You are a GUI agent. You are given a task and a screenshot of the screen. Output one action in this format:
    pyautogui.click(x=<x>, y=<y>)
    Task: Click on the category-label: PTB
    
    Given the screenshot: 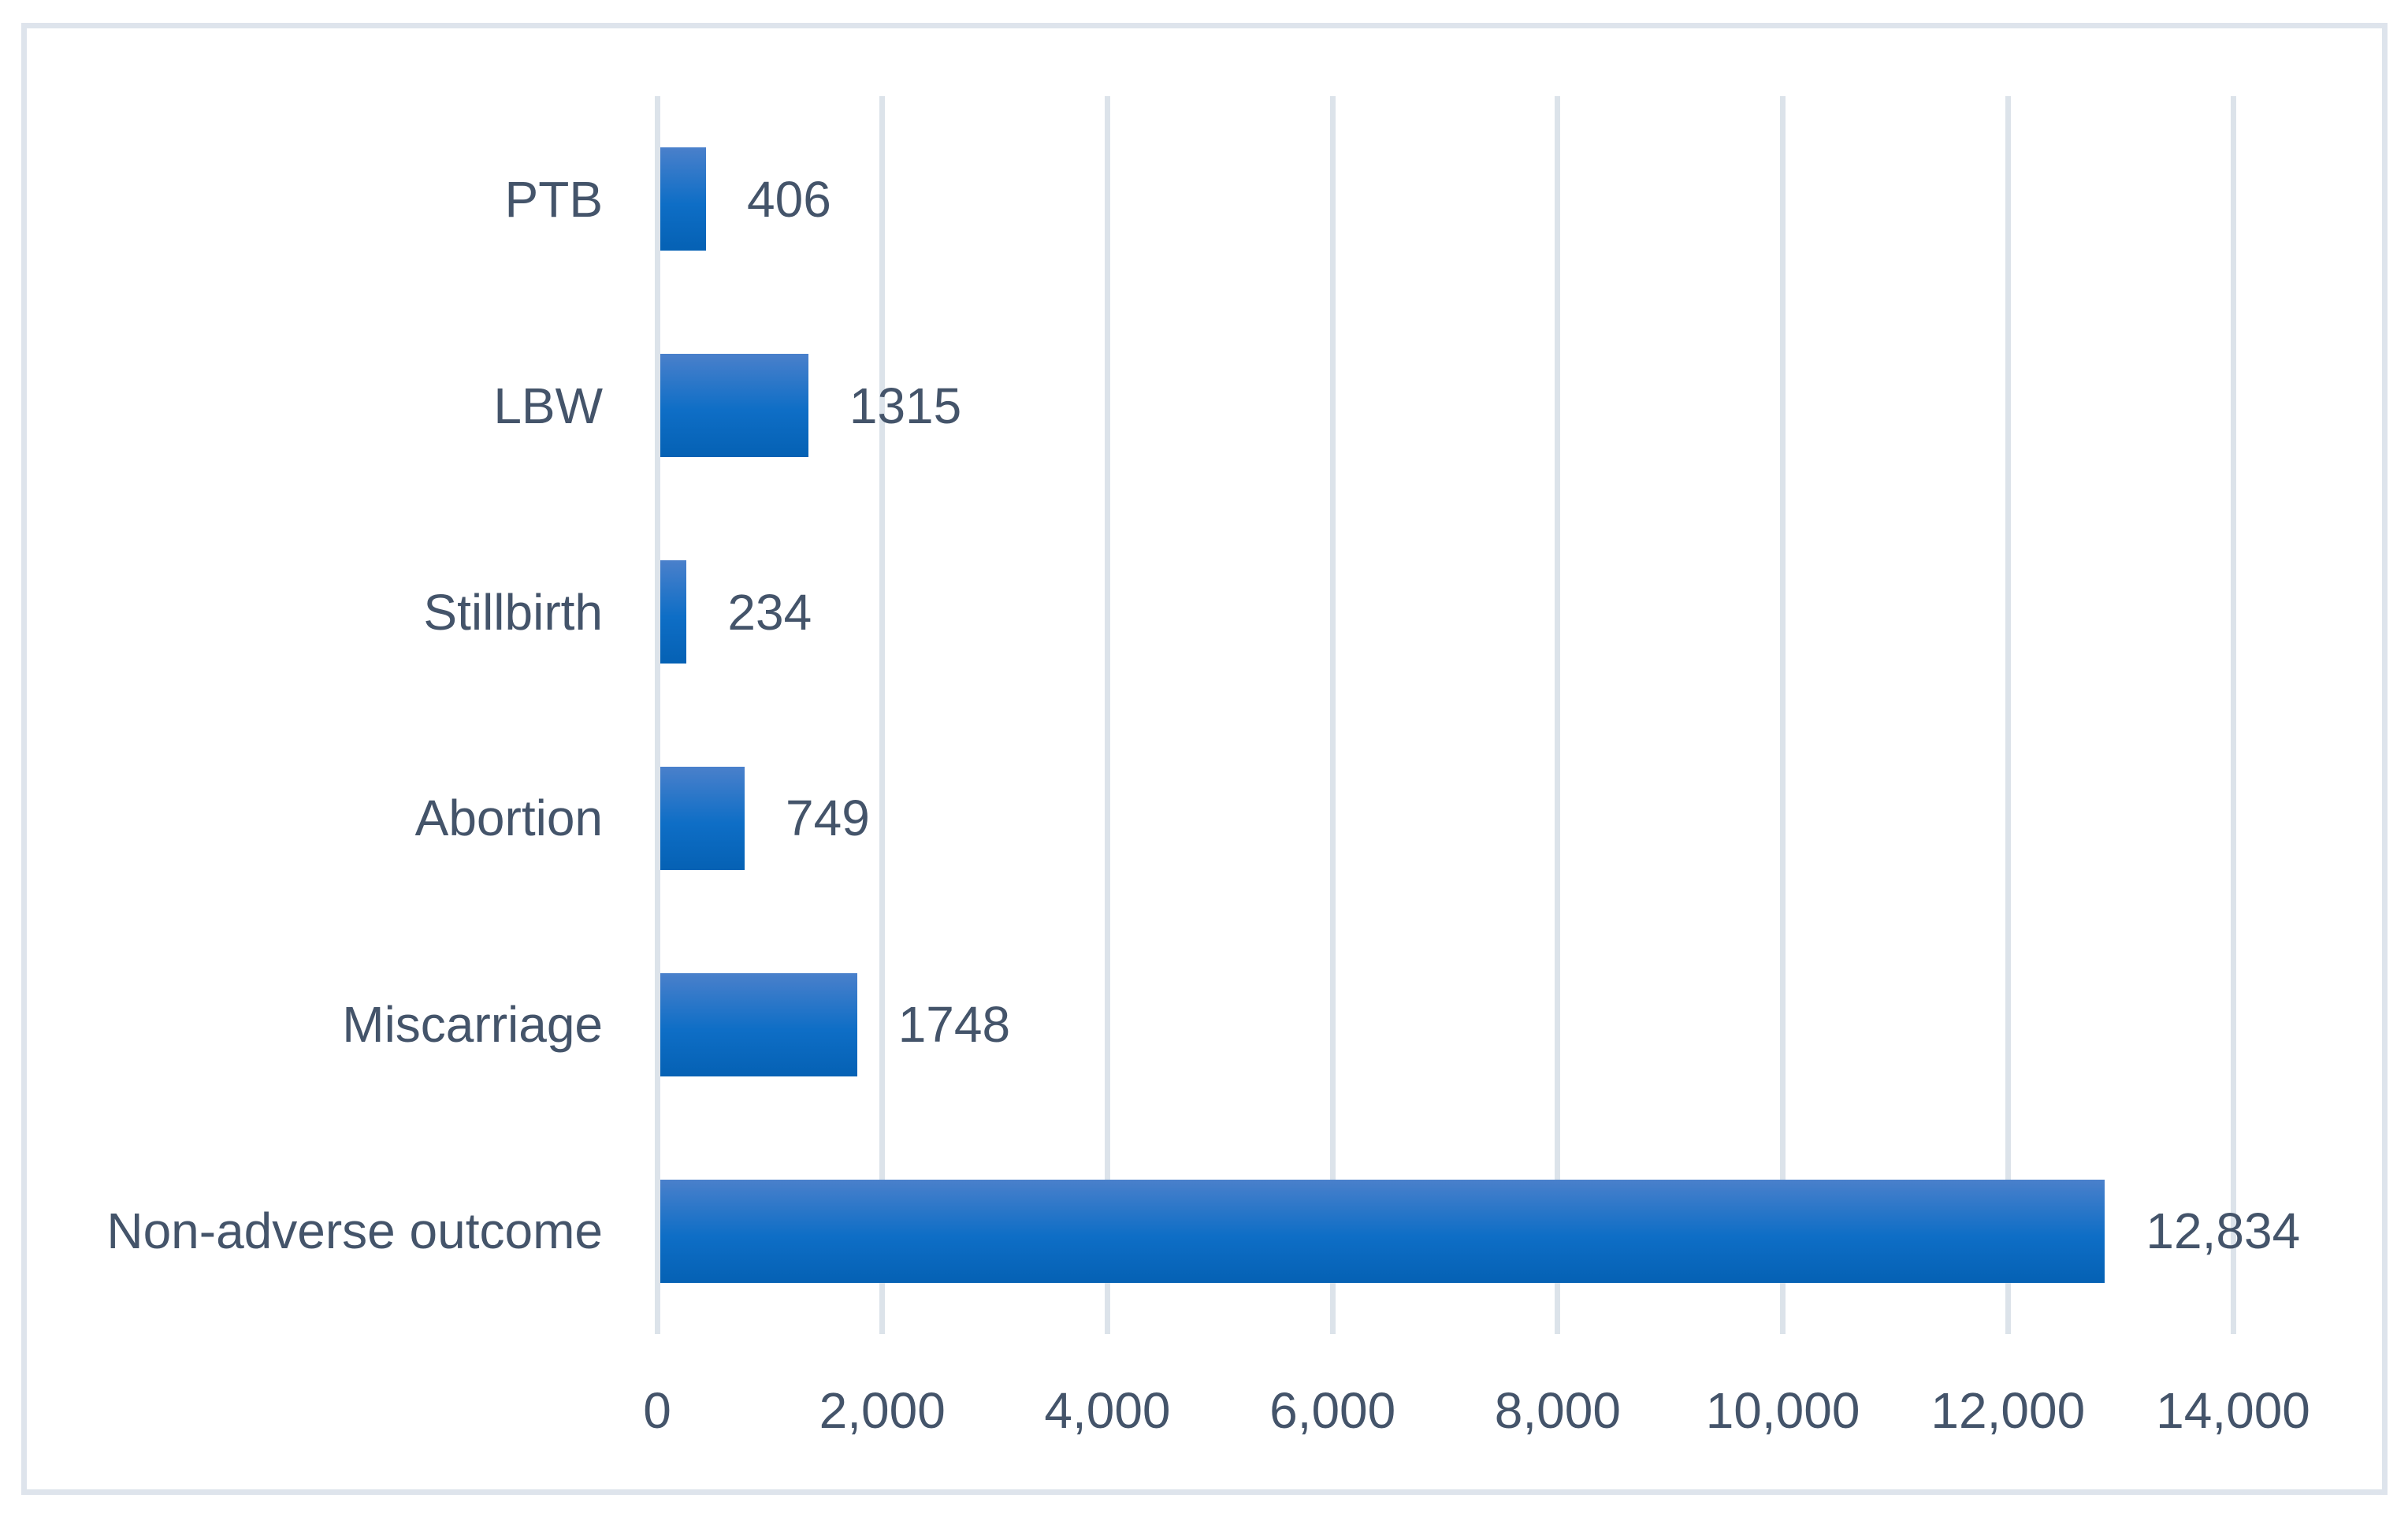 What is the action you would take?
    pyautogui.click(x=553, y=199)
    